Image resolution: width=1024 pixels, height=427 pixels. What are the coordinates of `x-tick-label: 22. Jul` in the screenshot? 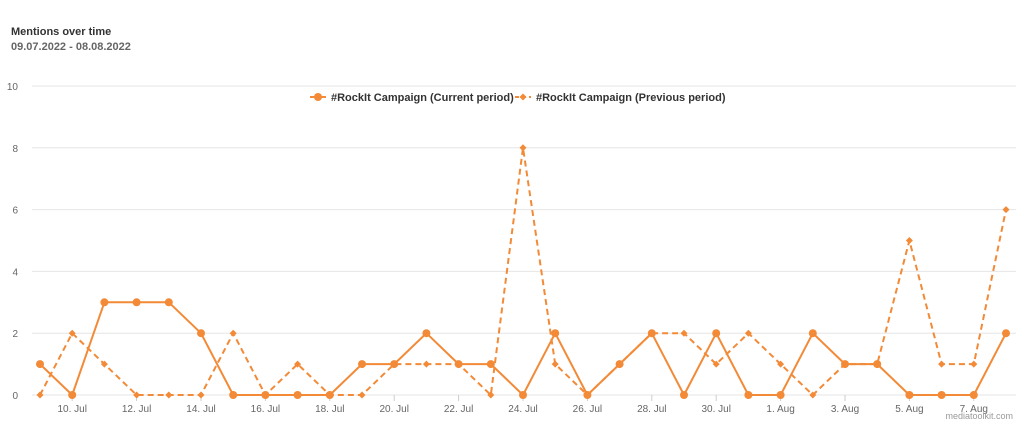 It's located at (458, 409).